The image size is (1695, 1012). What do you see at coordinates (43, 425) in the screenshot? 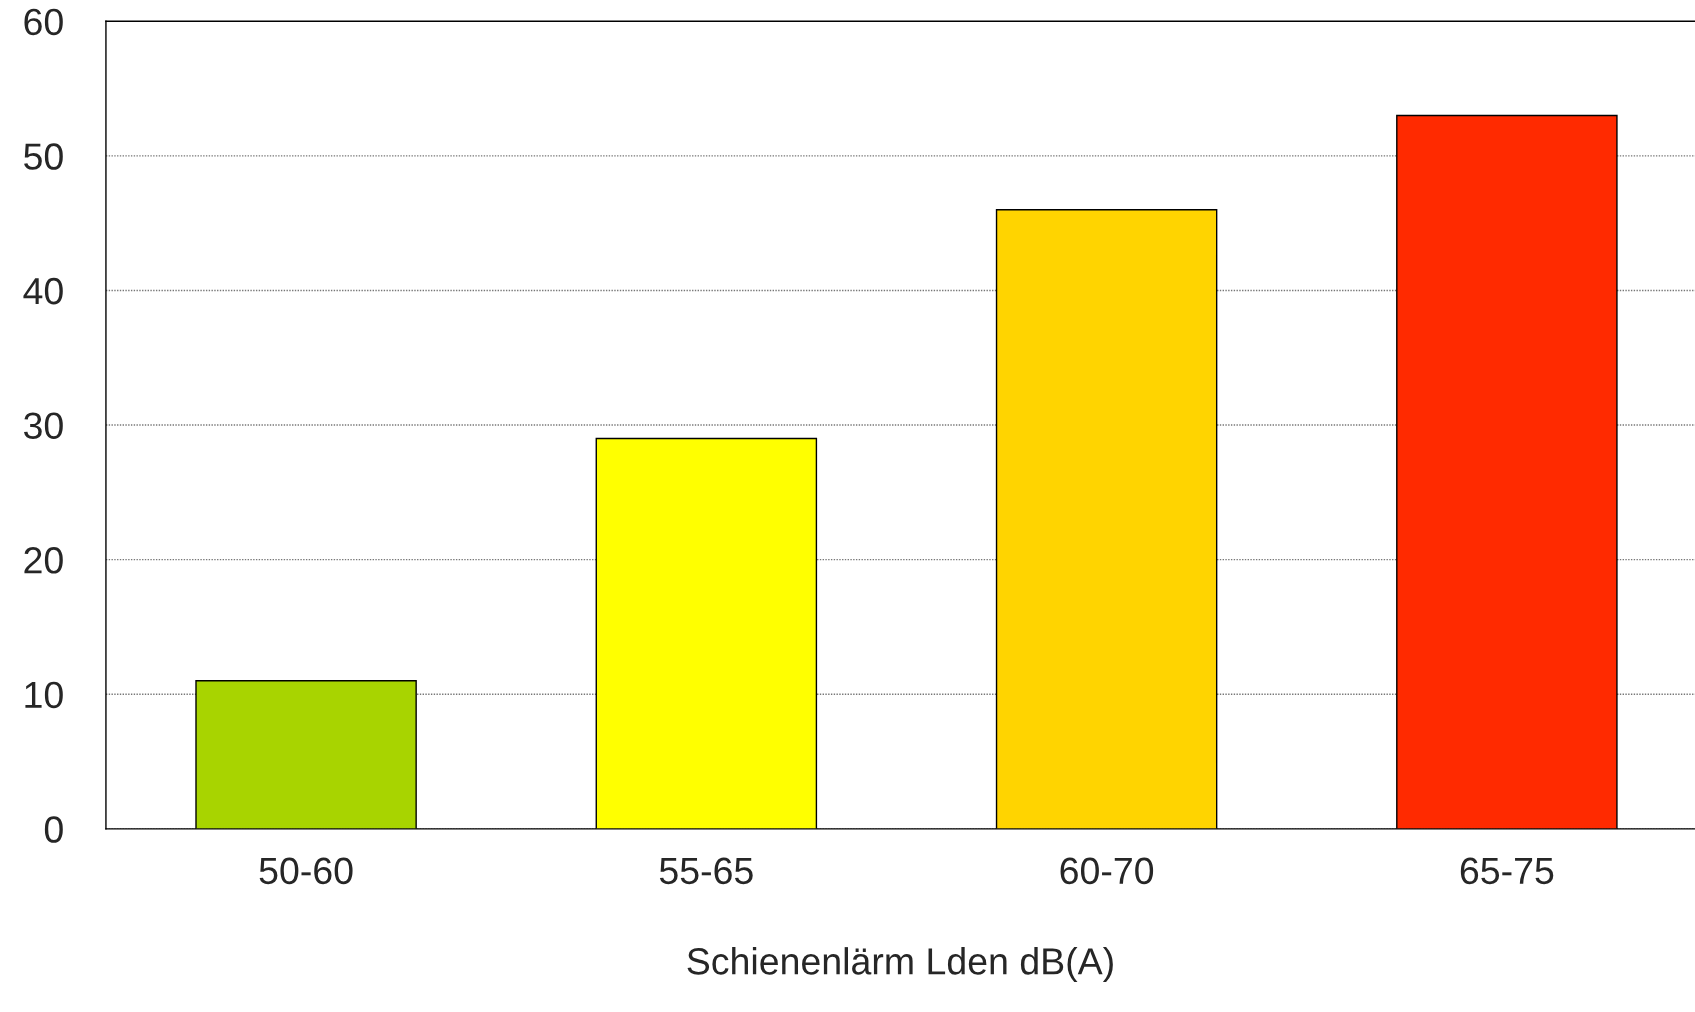
I see `y-tick-label: 30` at bounding box center [43, 425].